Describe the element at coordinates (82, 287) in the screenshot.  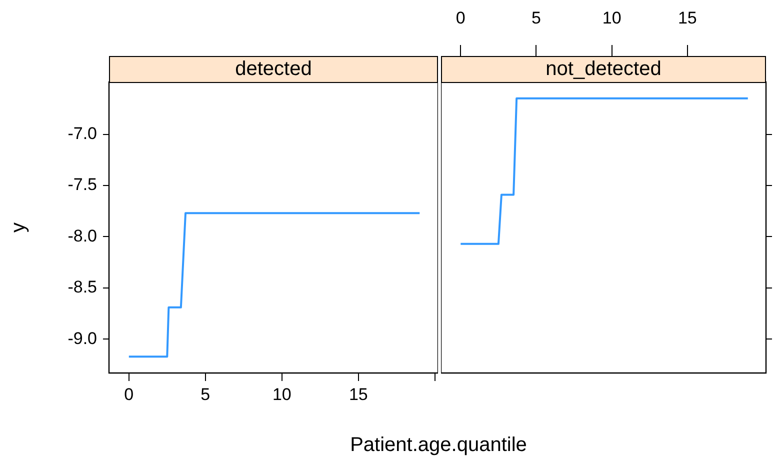
I see `y-tick-label: -8.5` at that location.